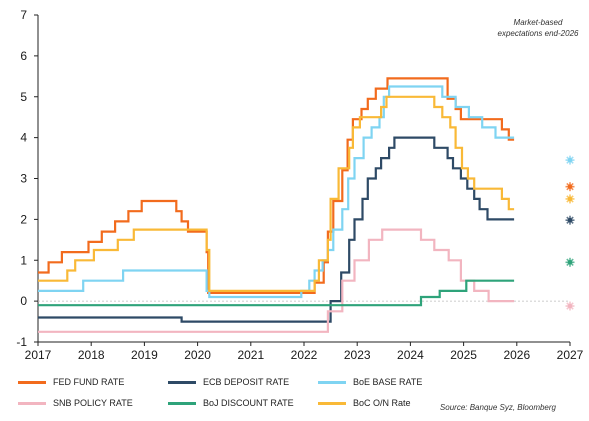 The height and width of the screenshot is (421, 589). What do you see at coordinates (463, 355) in the screenshot?
I see `x-tick-label-8: 2025` at bounding box center [463, 355].